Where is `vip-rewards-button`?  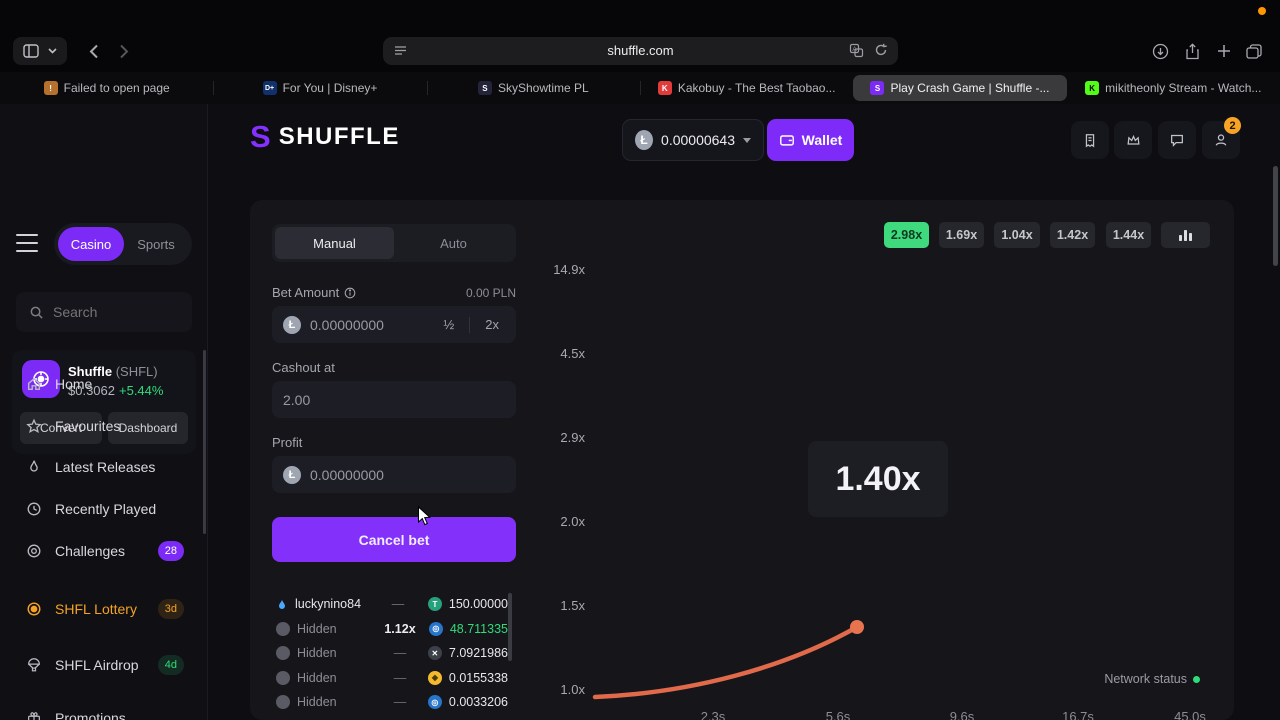 vip-rewards-button is located at coordinates (1133, 140).